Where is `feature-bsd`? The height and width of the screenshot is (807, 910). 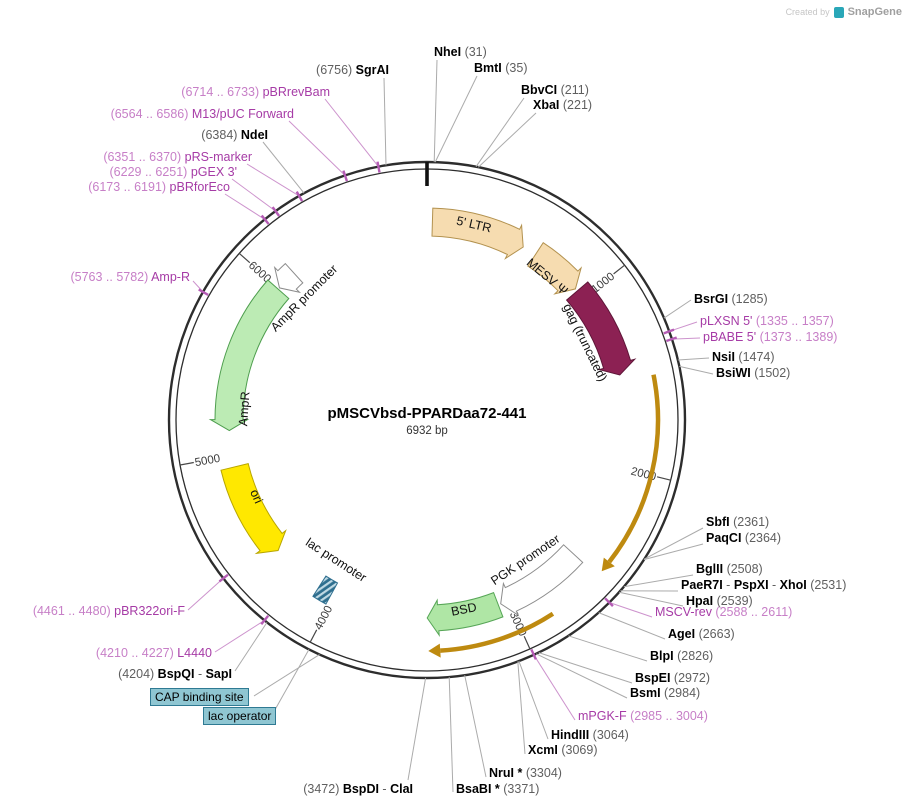
feature-bsd is located at coordinates (465, 614).